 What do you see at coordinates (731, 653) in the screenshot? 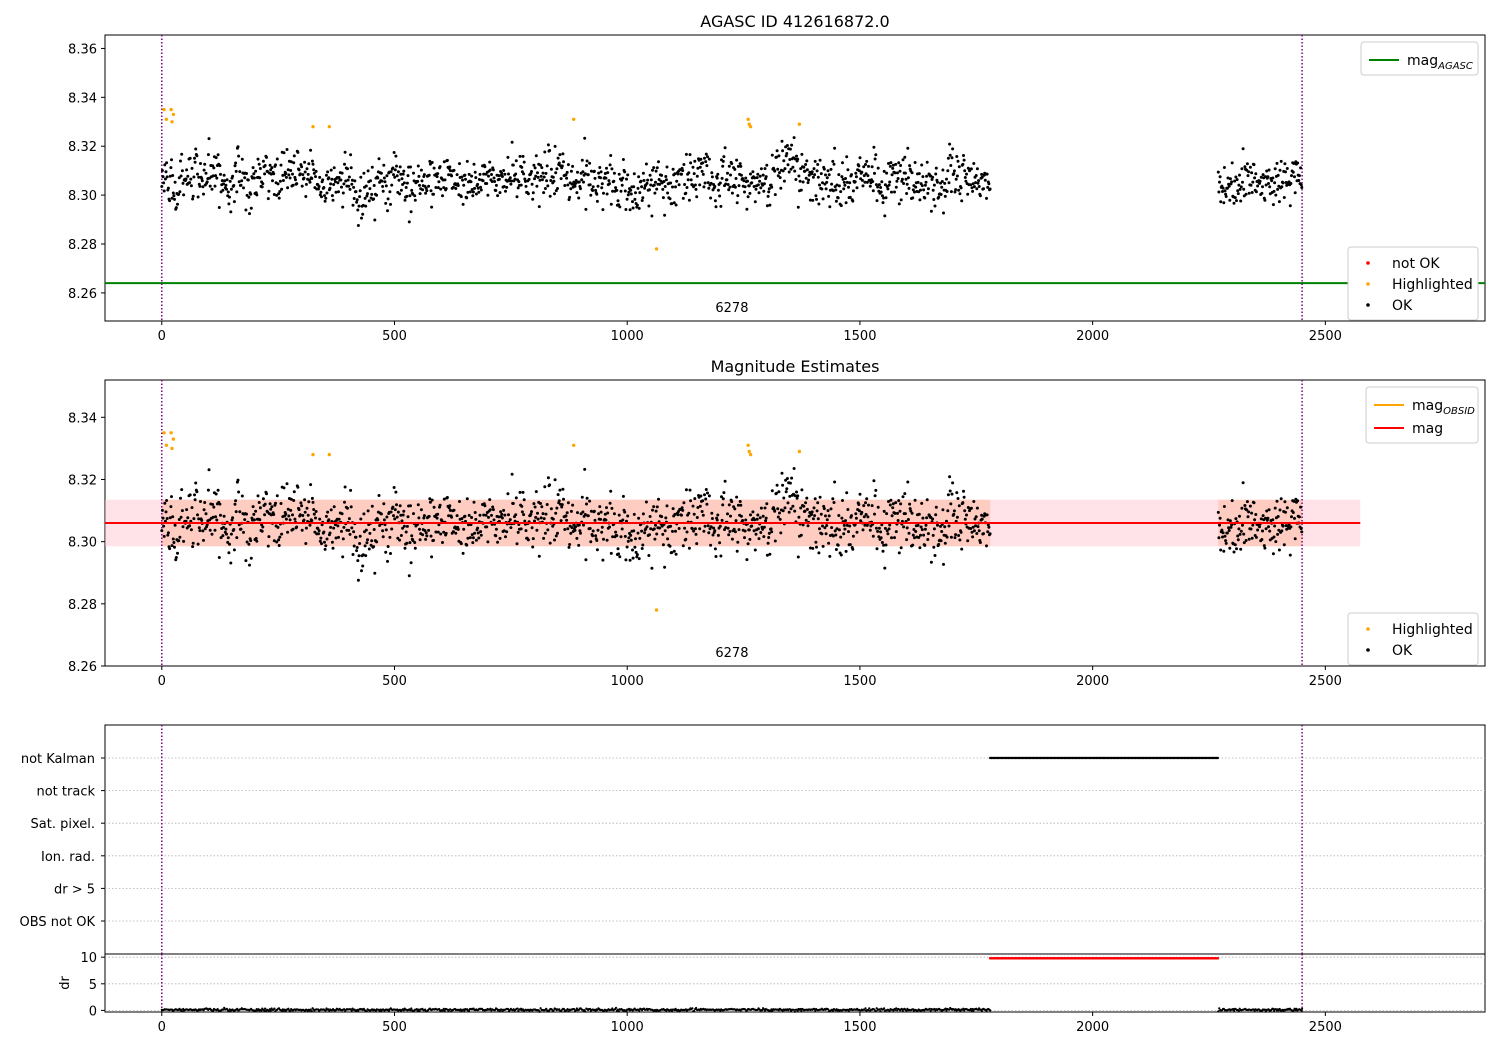
I see `obsid-label: 6278` at bounding box center [731, 653].